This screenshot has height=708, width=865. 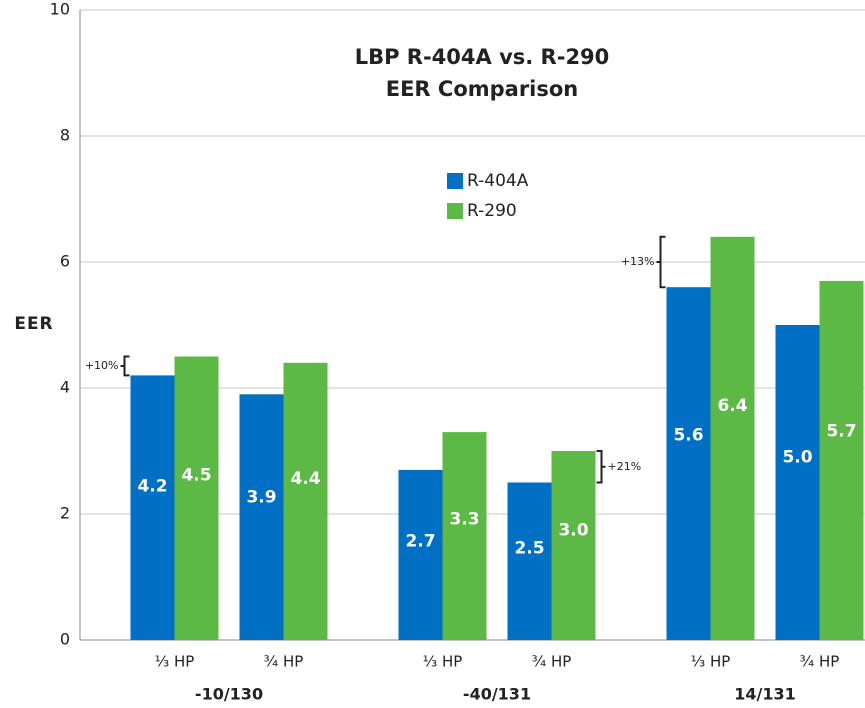 What do you see at coordinates (482, 89) in the screenshot?
I see `chart-title: EER Comparison` at bounding box center [482, 89].